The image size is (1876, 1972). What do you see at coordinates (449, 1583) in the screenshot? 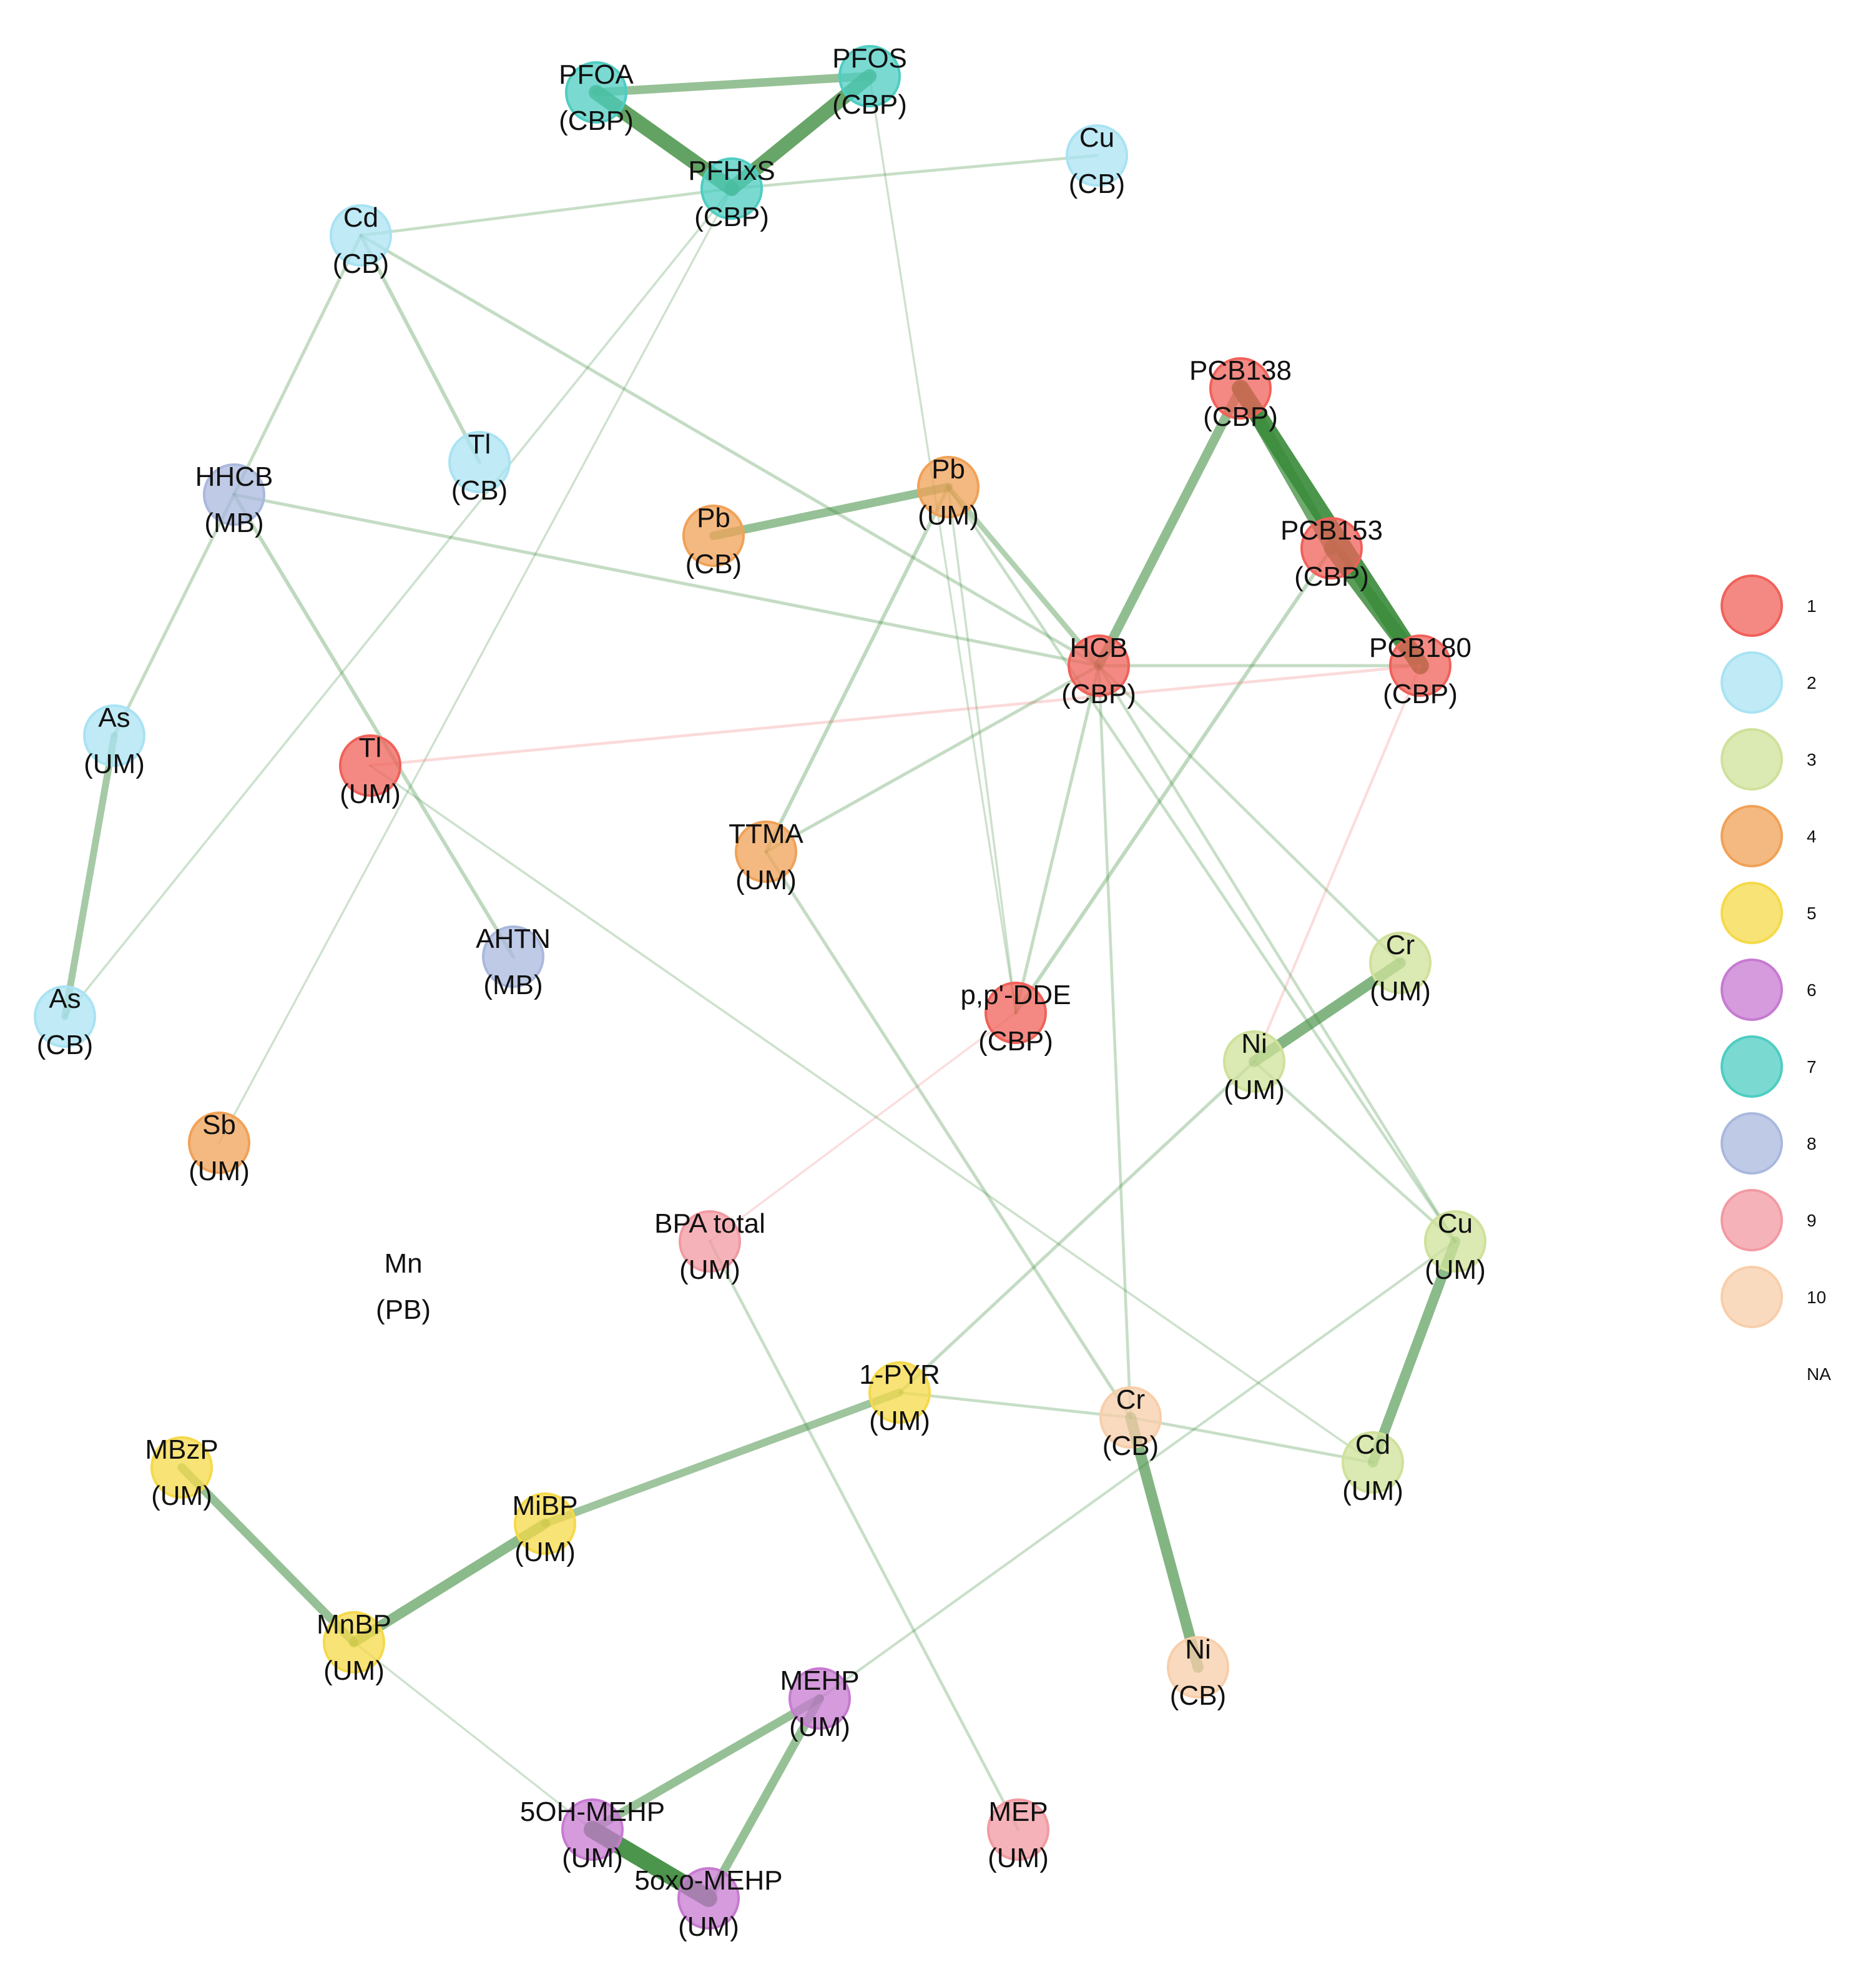
I see `edge-mibp_um-mnbp_um` at bounding box center [449, 1583].